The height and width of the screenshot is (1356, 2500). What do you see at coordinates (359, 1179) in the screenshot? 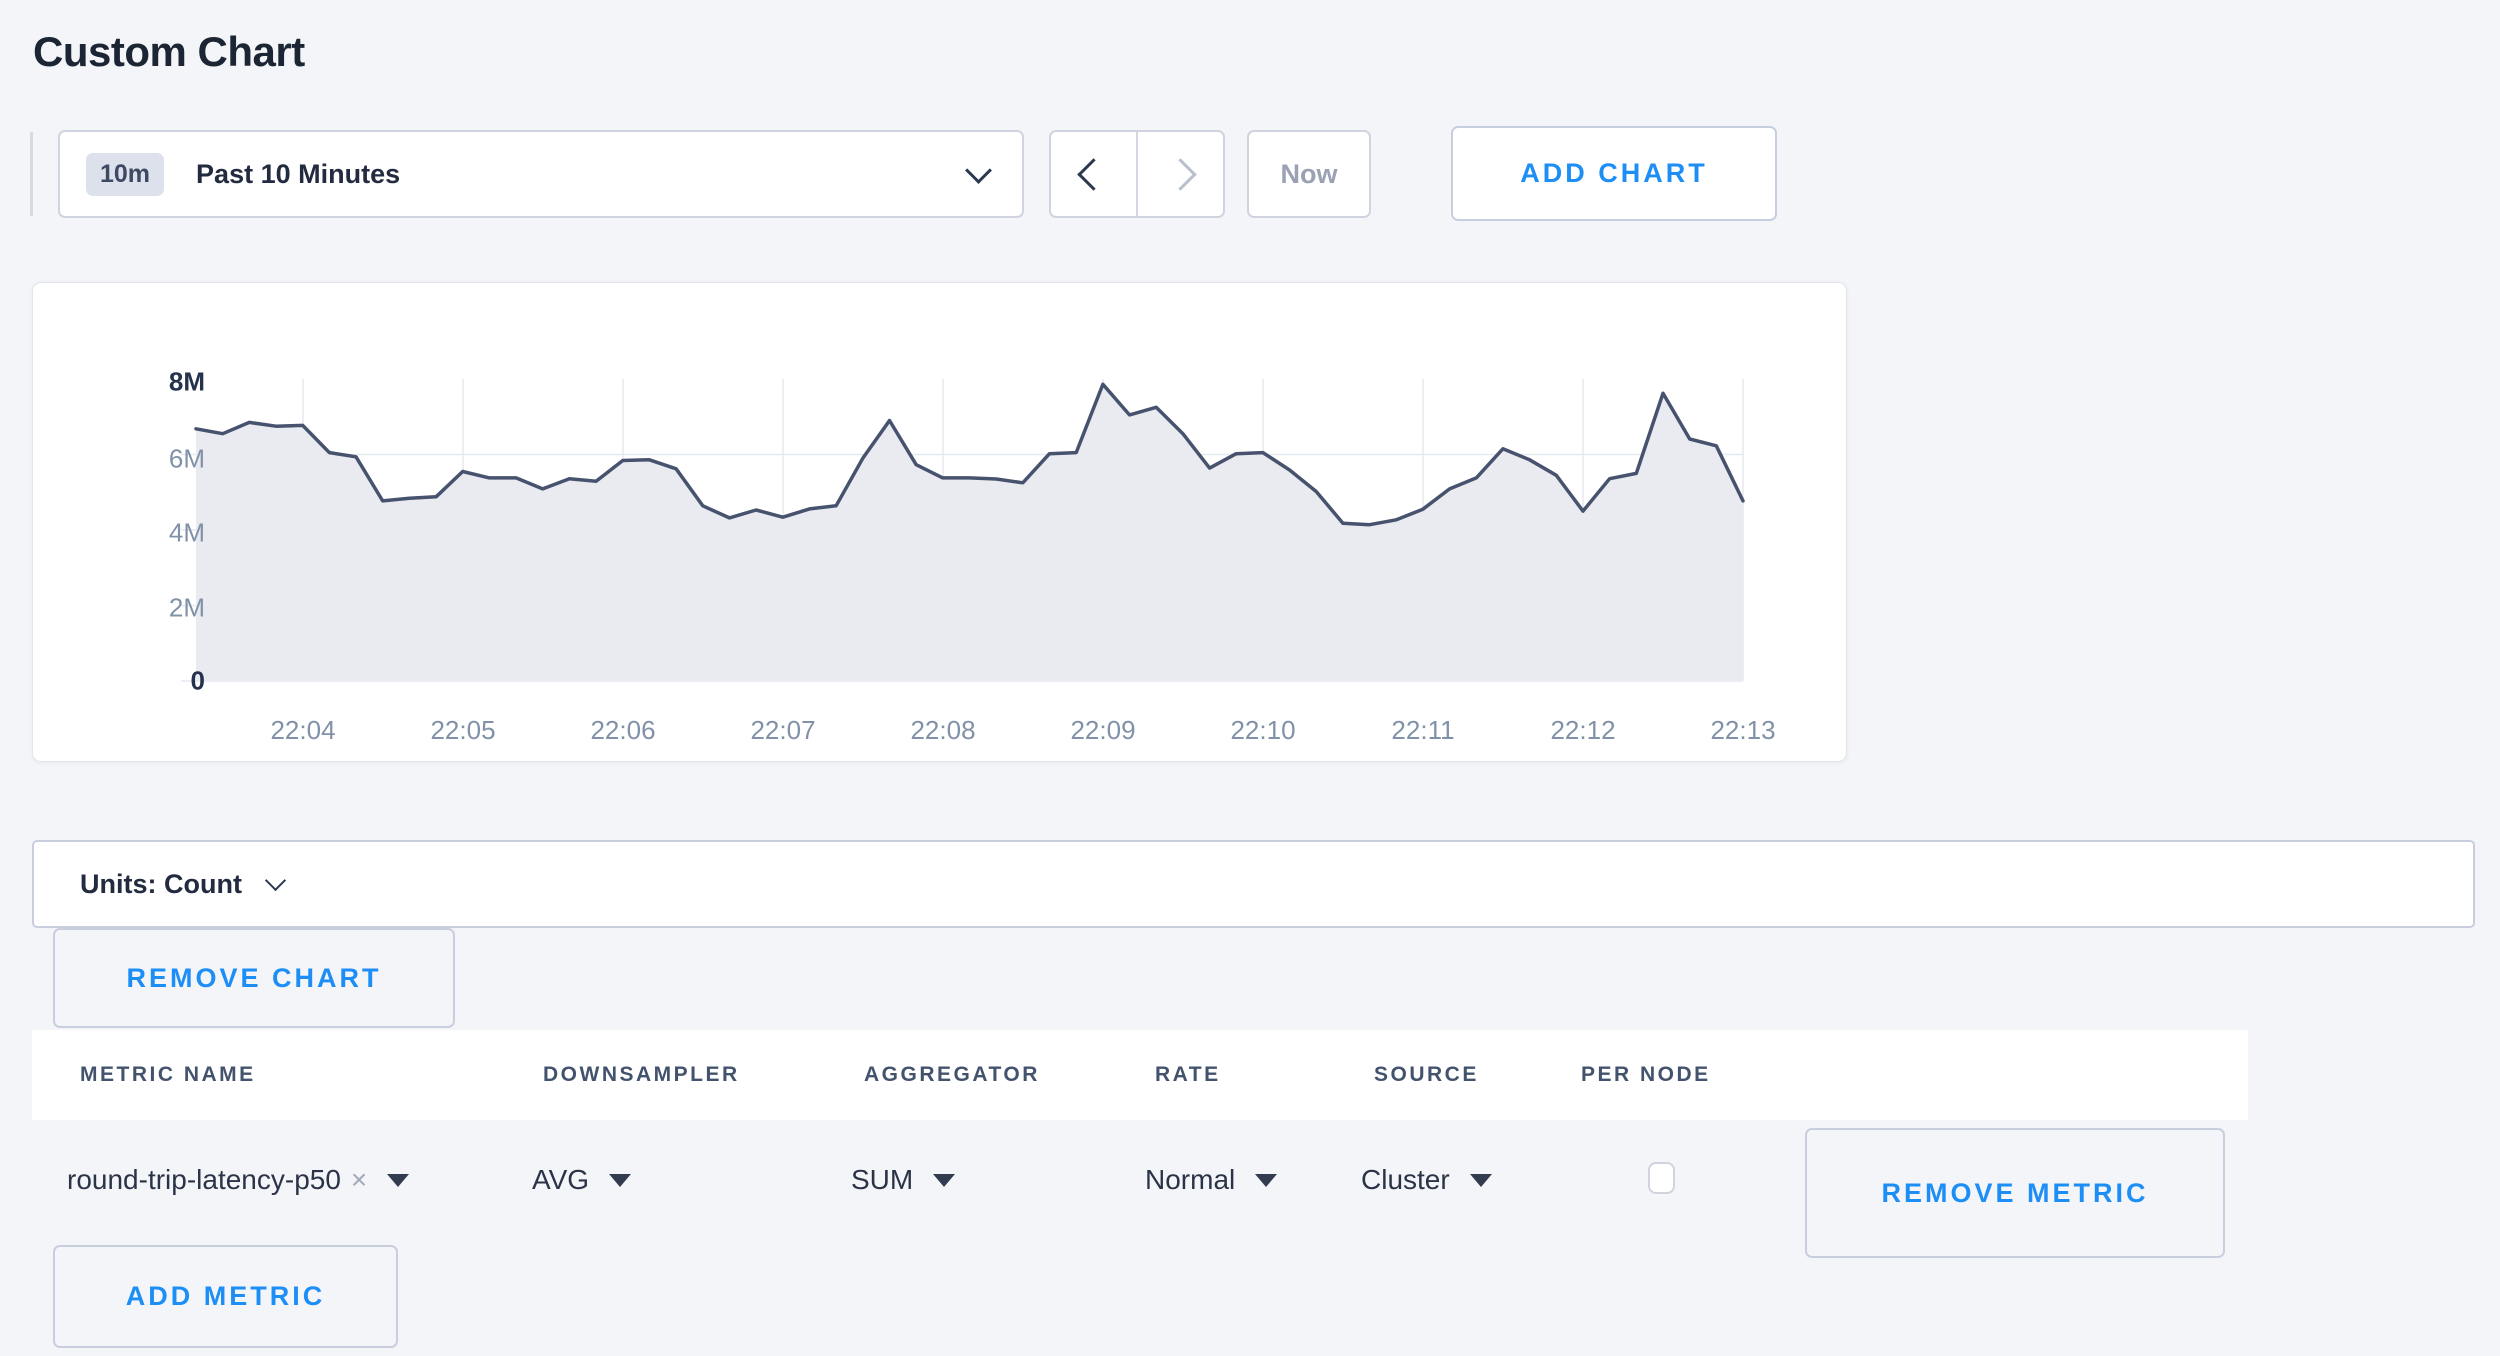
I see `clear-metric-icon: ×` at bounding box center [359, 1179].